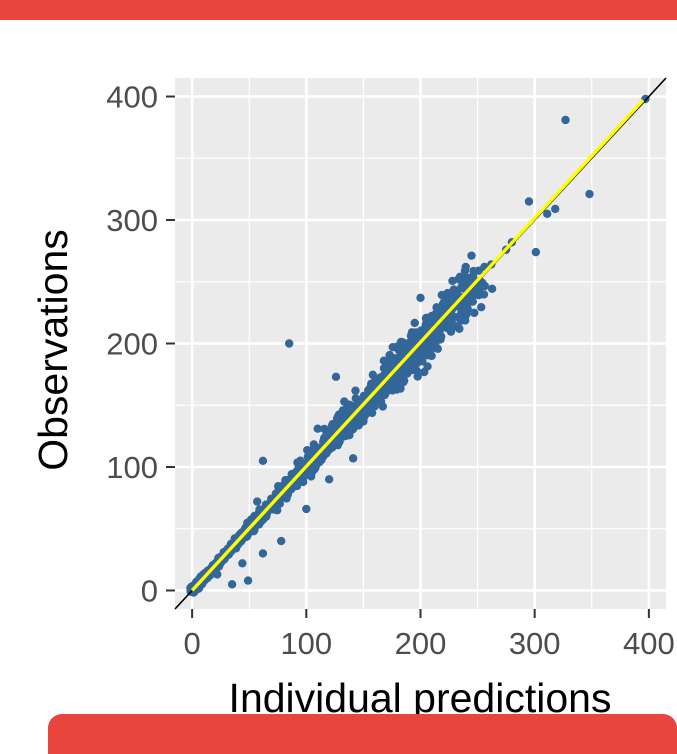 The height and width of the screenshot is (754, 677). I want to click on y-tick-label: 400, so click(132, 97).